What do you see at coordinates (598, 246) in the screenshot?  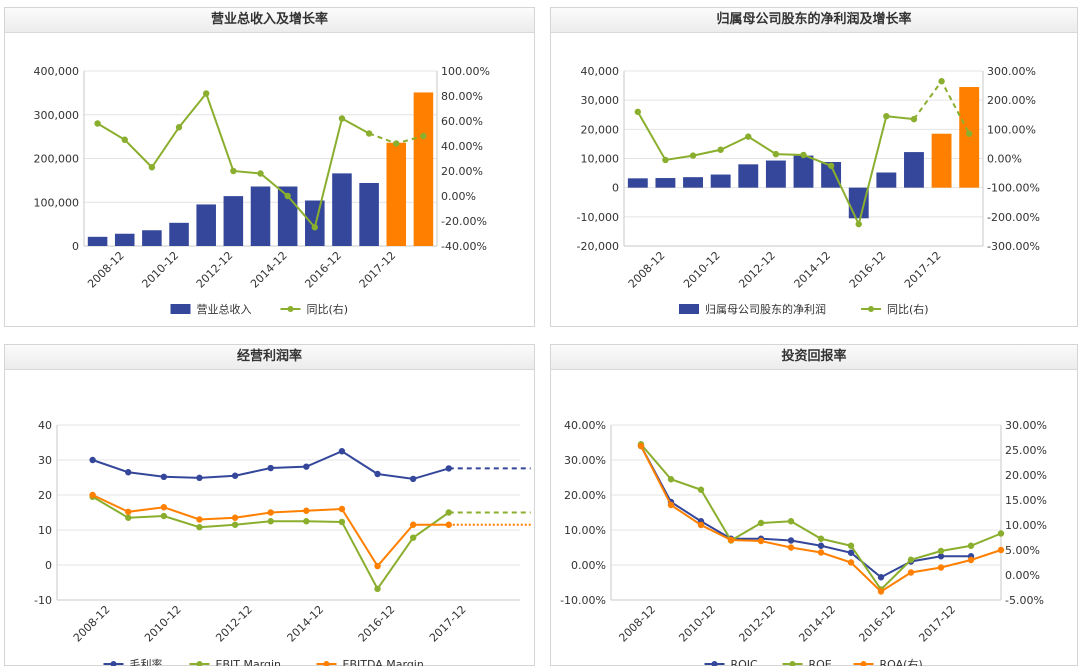 I see `y-tick-label: -20,000` at bounding box center [598, 246].